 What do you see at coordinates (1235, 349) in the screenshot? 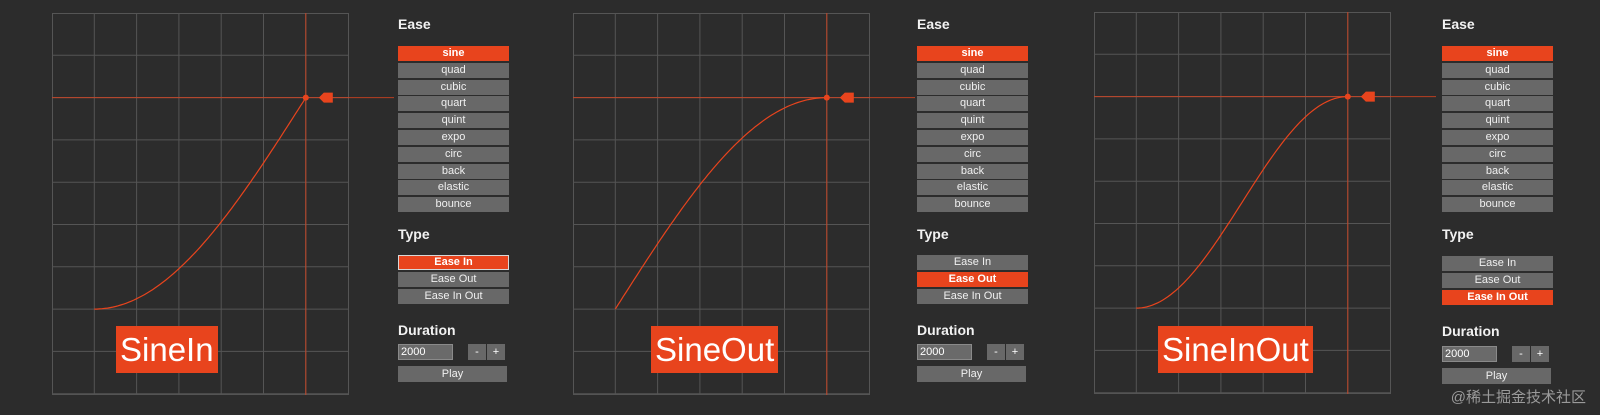
I see `easing-caption: SineInOut` at bounding box center [1235, 349].